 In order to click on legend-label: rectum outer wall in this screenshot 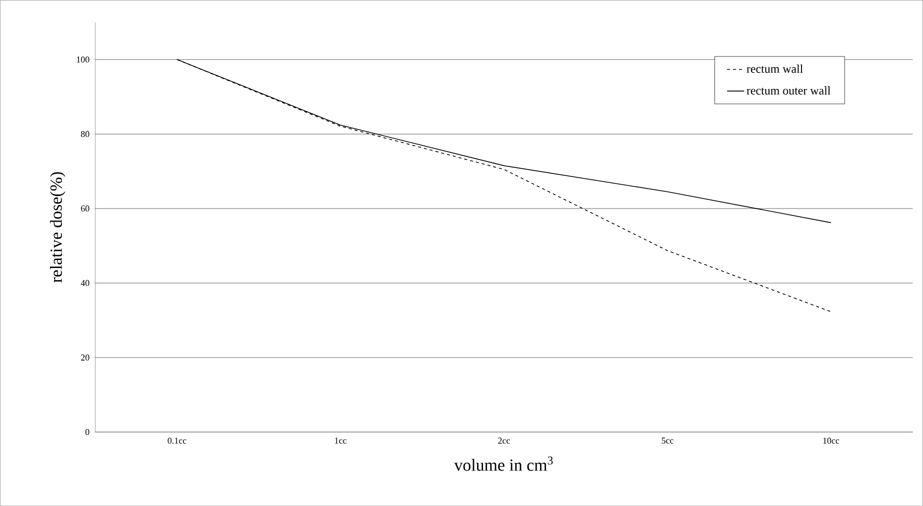, I will do `click(788, 90)`.